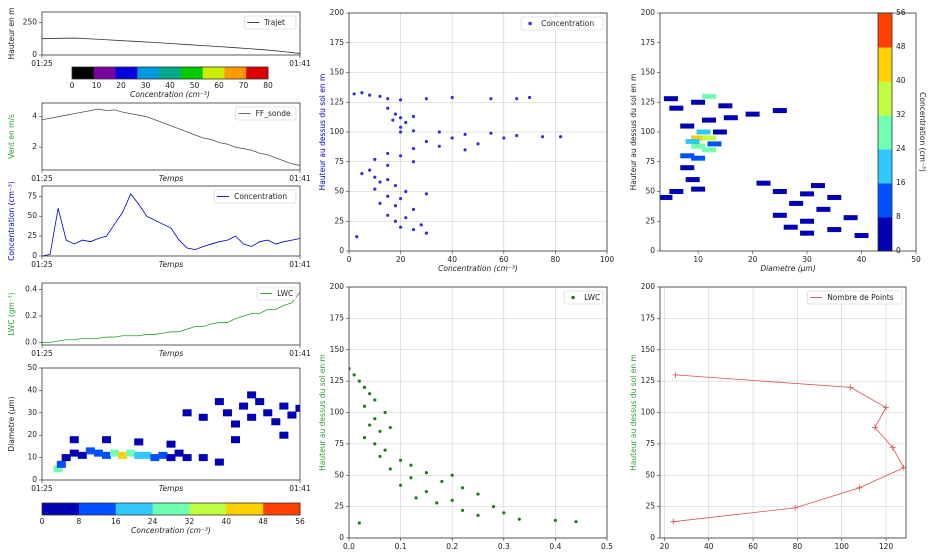 The height and width of the screenshot is (554, 929). Describe the element at coordinates (753, 546) in the screenshot. I see `x-tick-label: 60` at that location.